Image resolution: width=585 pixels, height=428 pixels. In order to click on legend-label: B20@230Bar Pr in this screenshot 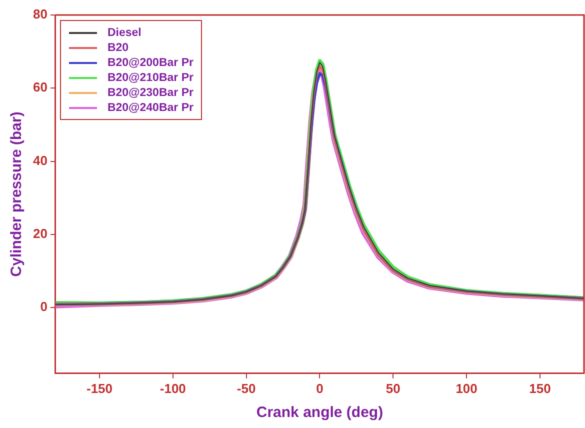, I will do `click(150, 92)`.